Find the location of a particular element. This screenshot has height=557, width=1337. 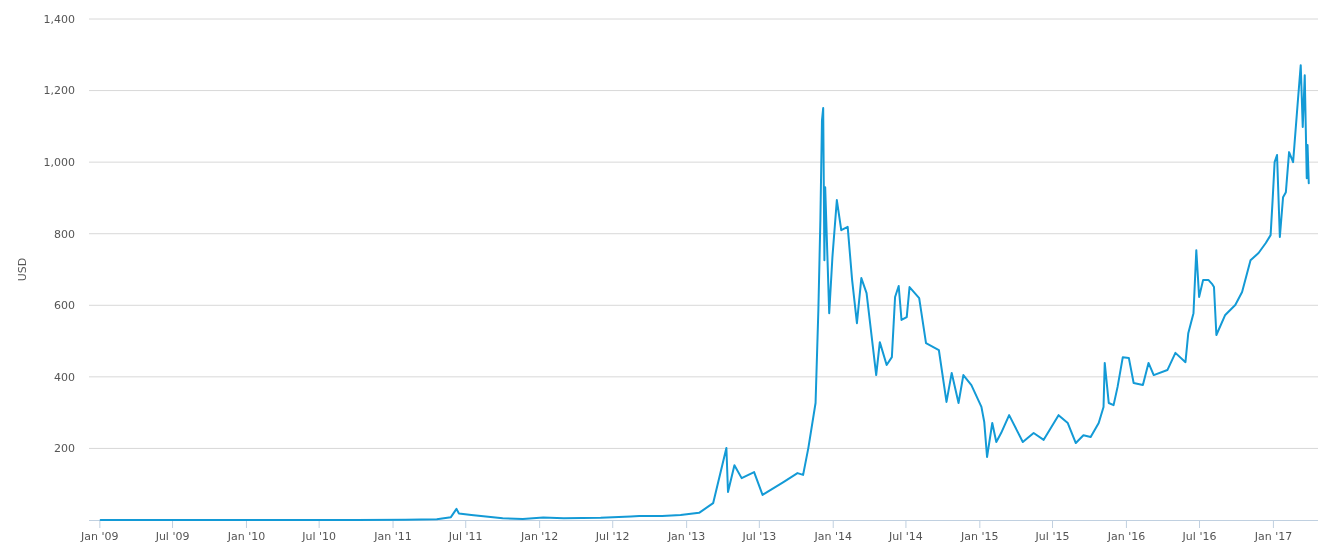

y-tick-label: 400 is located at coordinates (64, 377).